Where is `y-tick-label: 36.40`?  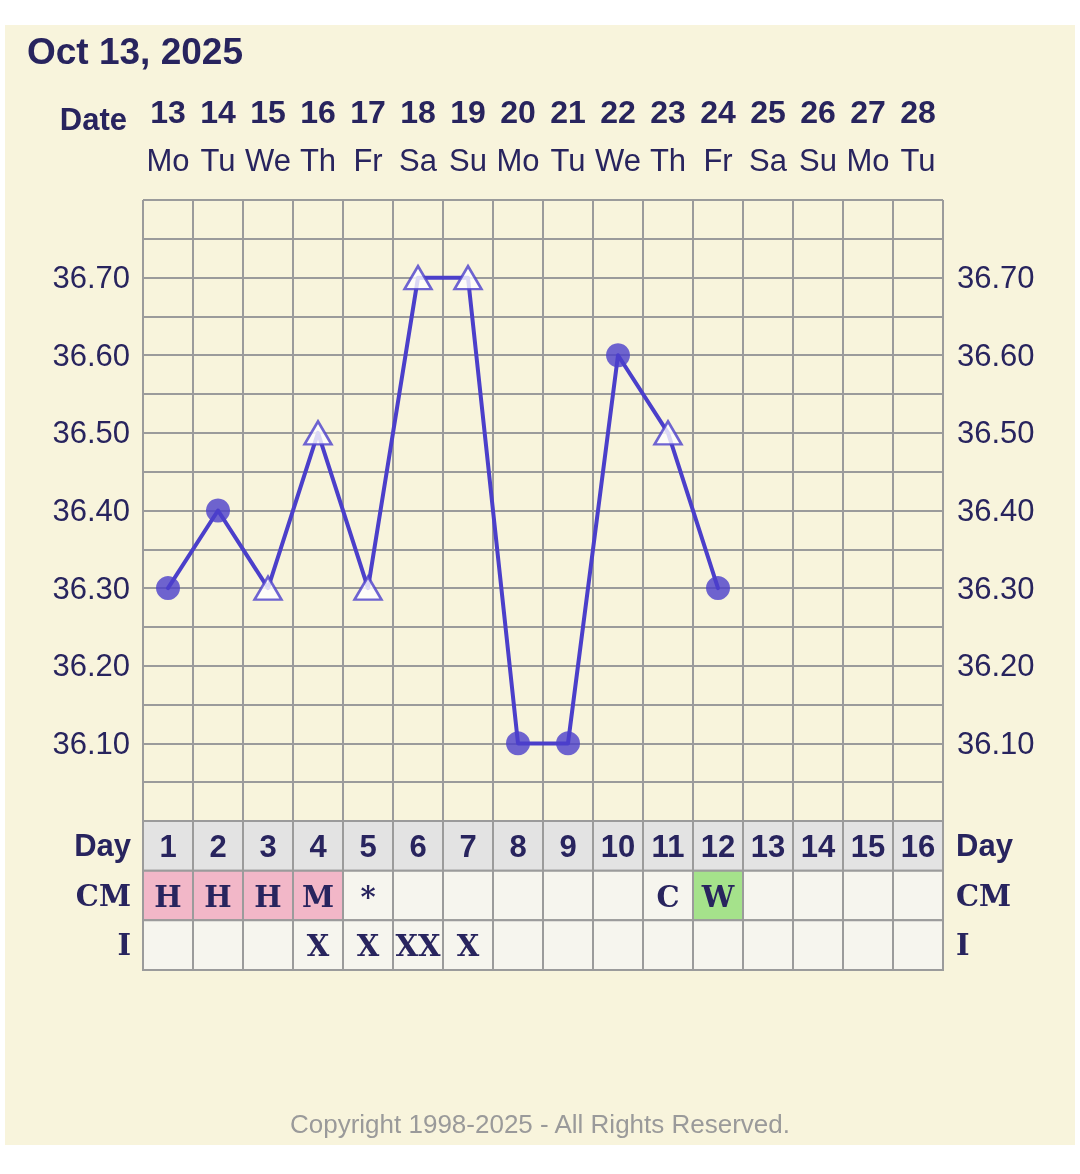
y-tick-label: 36.40 is located at coordinates (91, 510).